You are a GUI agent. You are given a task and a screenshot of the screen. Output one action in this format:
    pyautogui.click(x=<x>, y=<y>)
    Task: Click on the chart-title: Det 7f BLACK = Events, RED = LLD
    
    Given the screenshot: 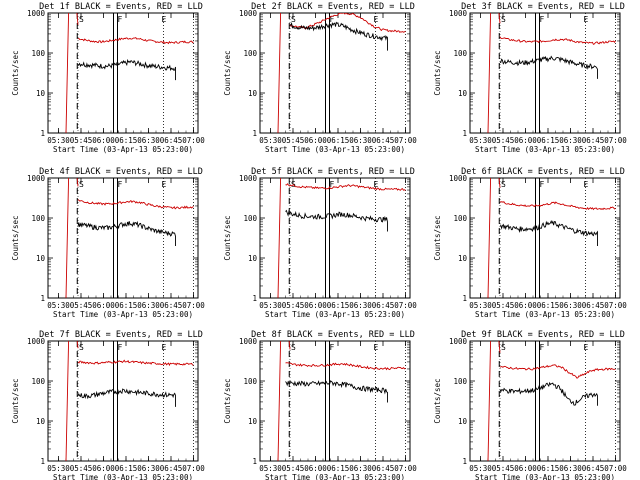 What is the action you would take?
    pyautogui.click(x=121, y=335)
    